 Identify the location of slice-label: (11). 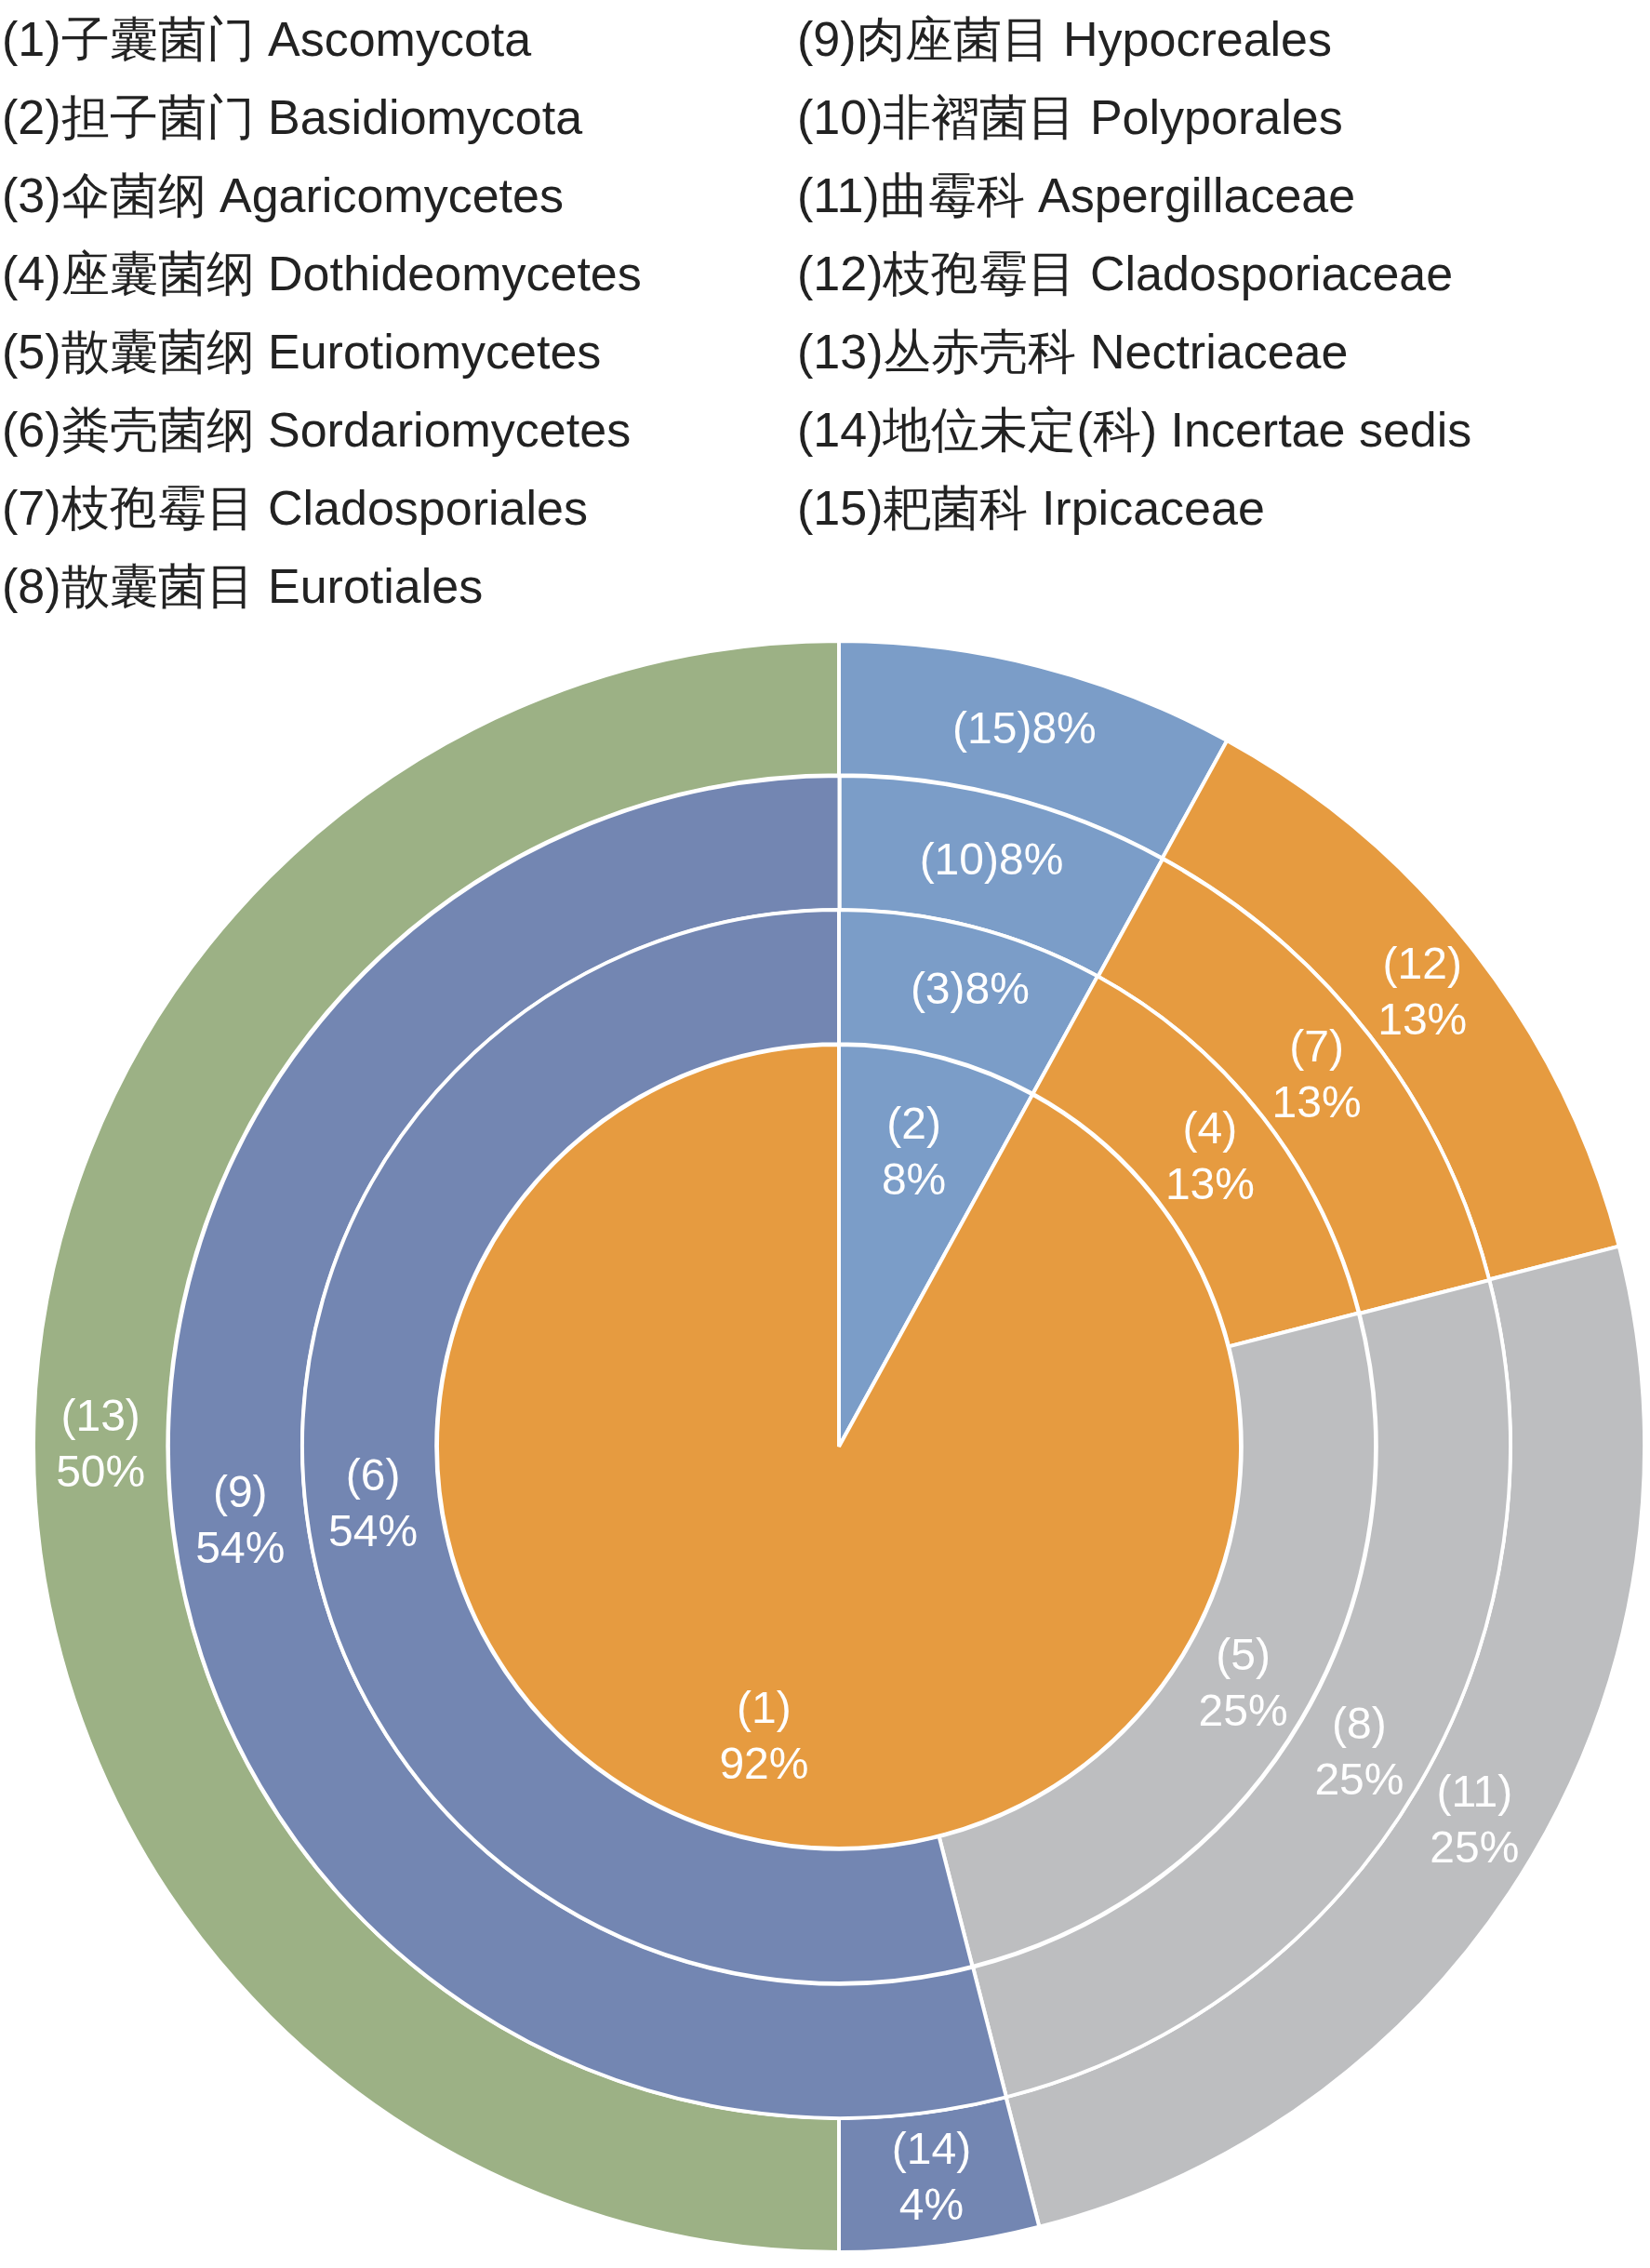
(1474, 1792).